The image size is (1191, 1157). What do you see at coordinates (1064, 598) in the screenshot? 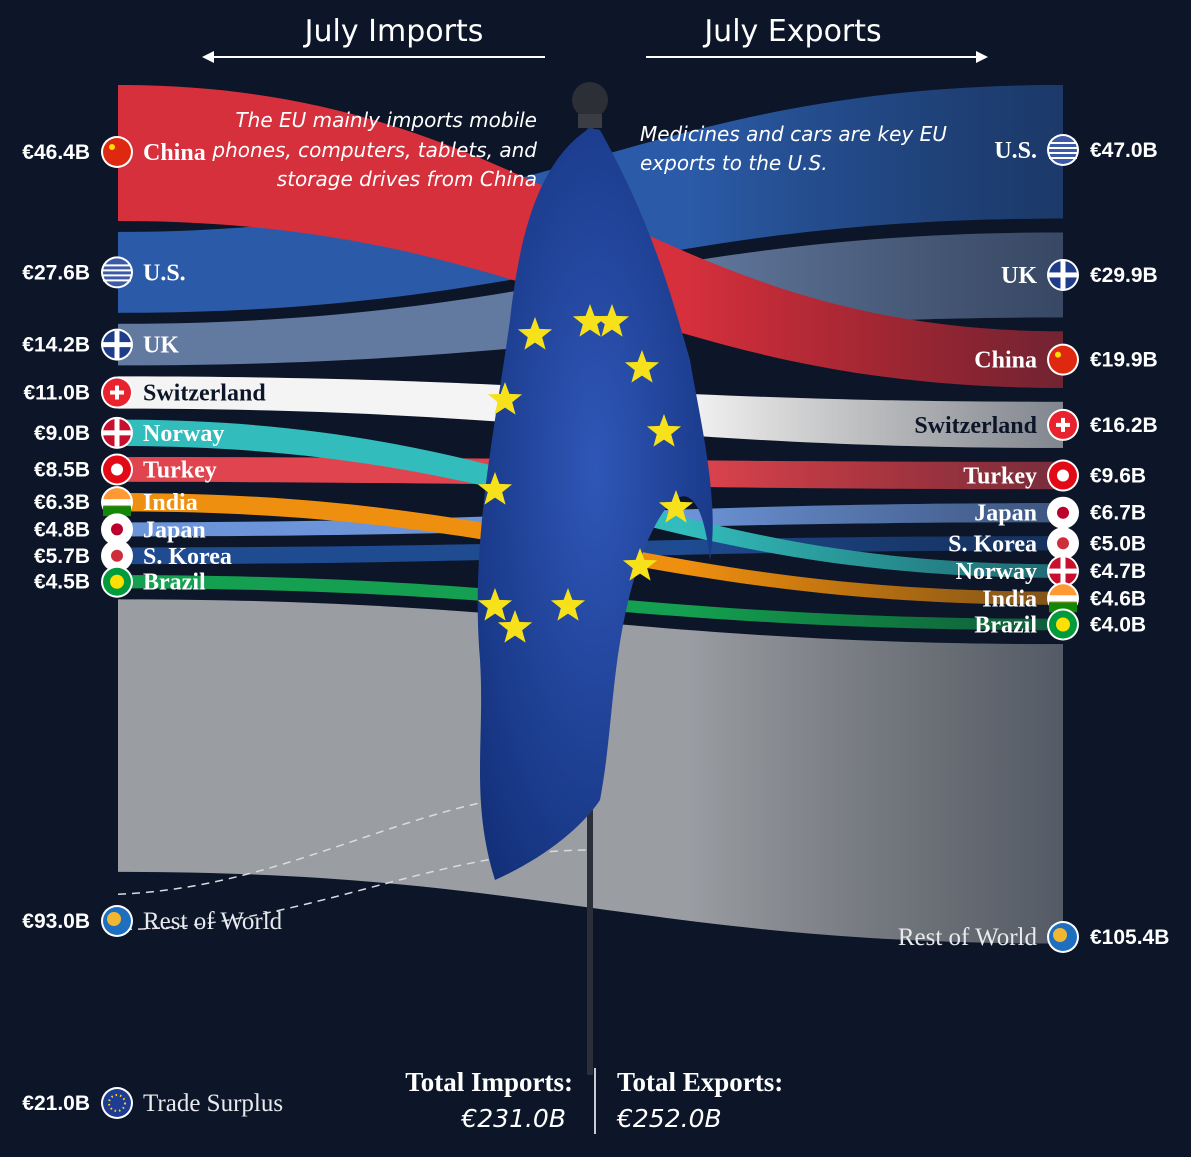
I see `export-row-india: €4.6B India` at bounding box center [1064, 598].